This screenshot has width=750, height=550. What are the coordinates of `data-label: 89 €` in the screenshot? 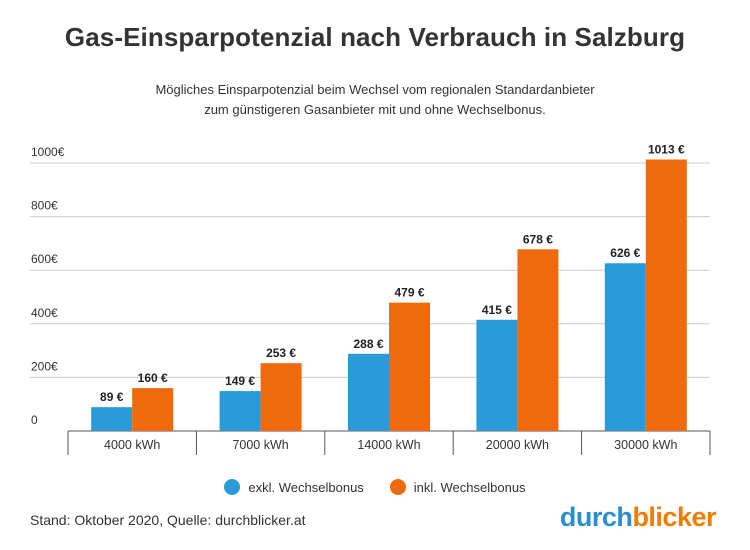 It's located at (112, 397).